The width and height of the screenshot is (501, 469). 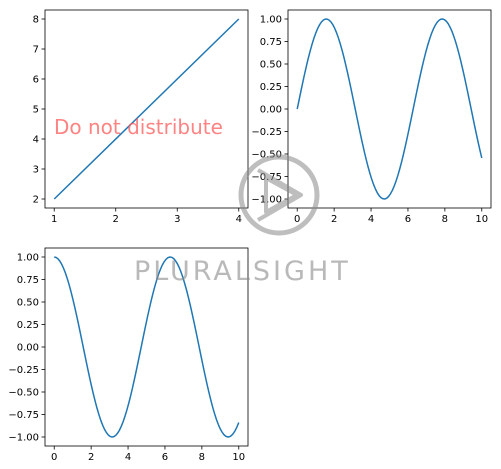 What do you see at coordinates (36, 140) in the screenshot?
I see `y-tick-label: 4` at bounding box center [36, 140].